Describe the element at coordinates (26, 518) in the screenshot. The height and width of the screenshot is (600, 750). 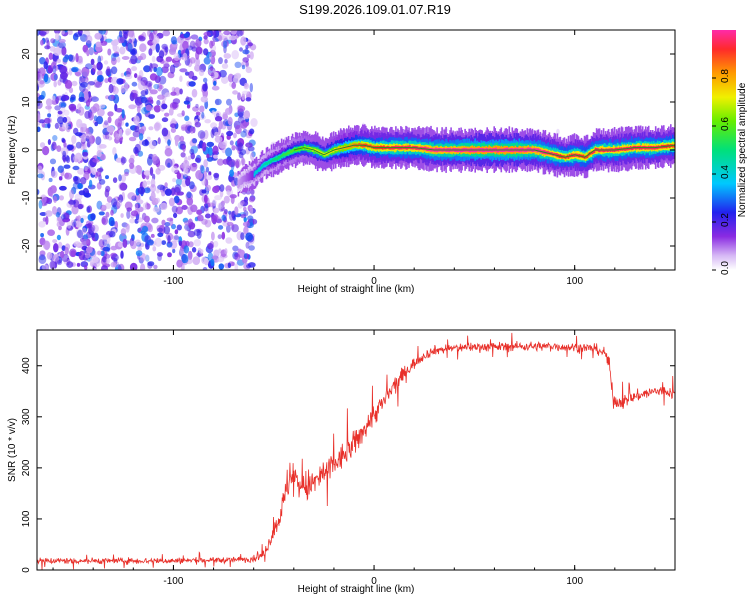
I see `y-tick-label: 100` at that location.